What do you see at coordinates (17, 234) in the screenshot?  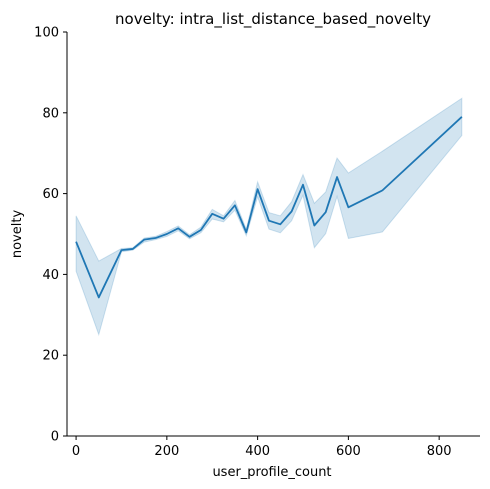 I see `y-axis-label: novelty` at bounding box center [17, 234].